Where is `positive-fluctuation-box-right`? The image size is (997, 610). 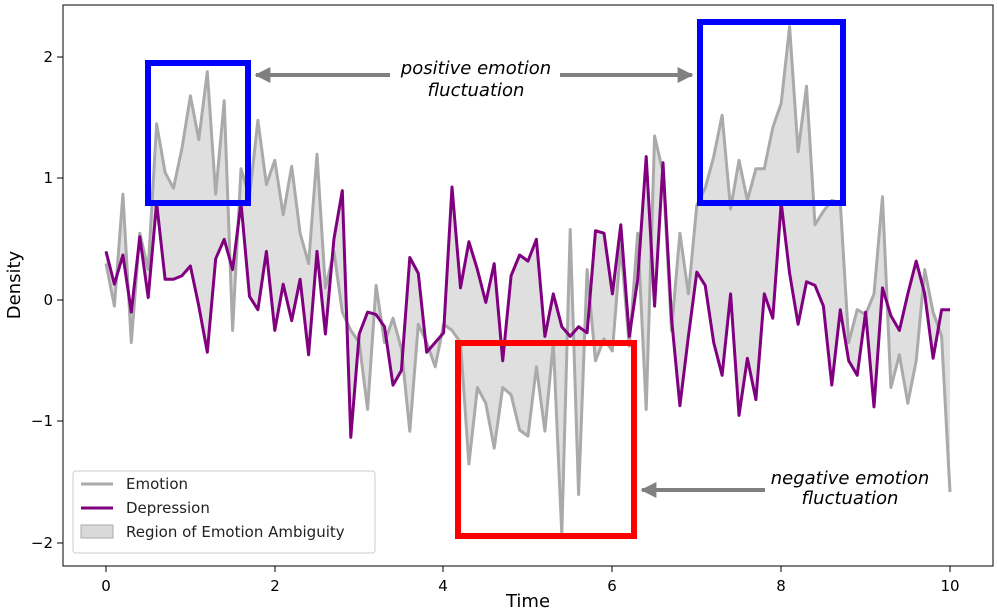 positive-fluctuation-box-right is located at coordinates (771, 112).